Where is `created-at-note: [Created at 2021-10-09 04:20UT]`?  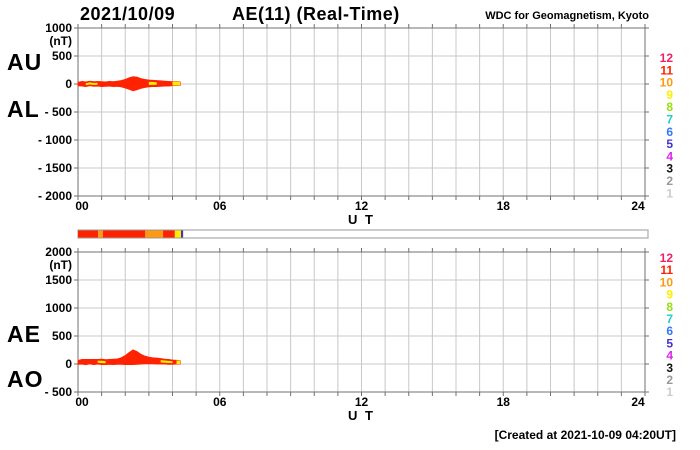 created-at-note: [Created at 2021-10-09 04:20UT] is located at coordinates (585, 435).